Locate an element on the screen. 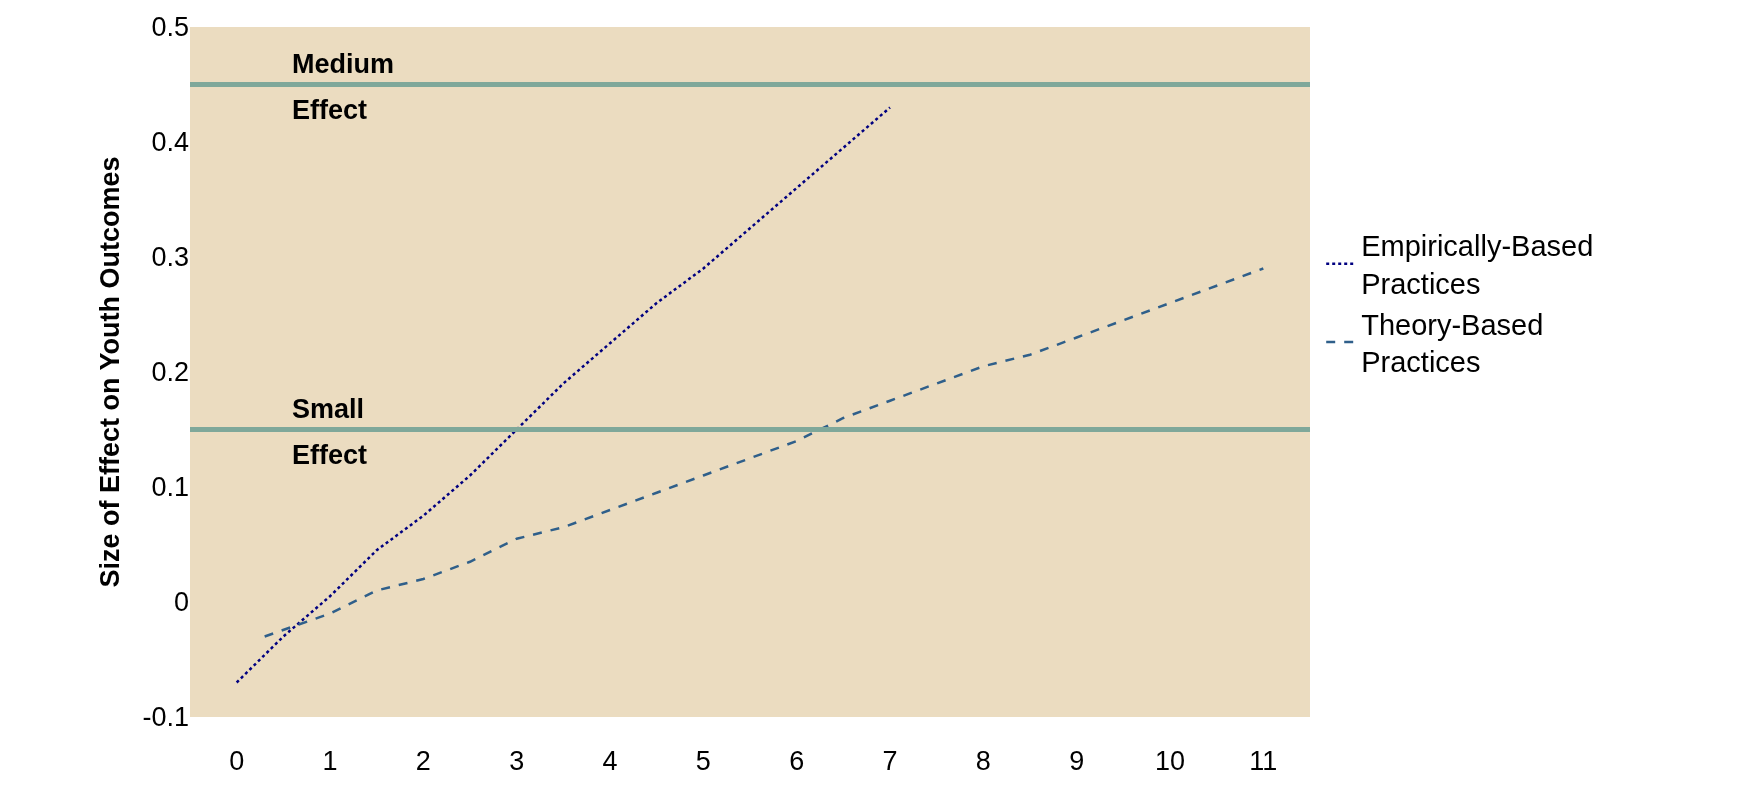  x-tick-label: 3 is located at coordinates (517, 761).